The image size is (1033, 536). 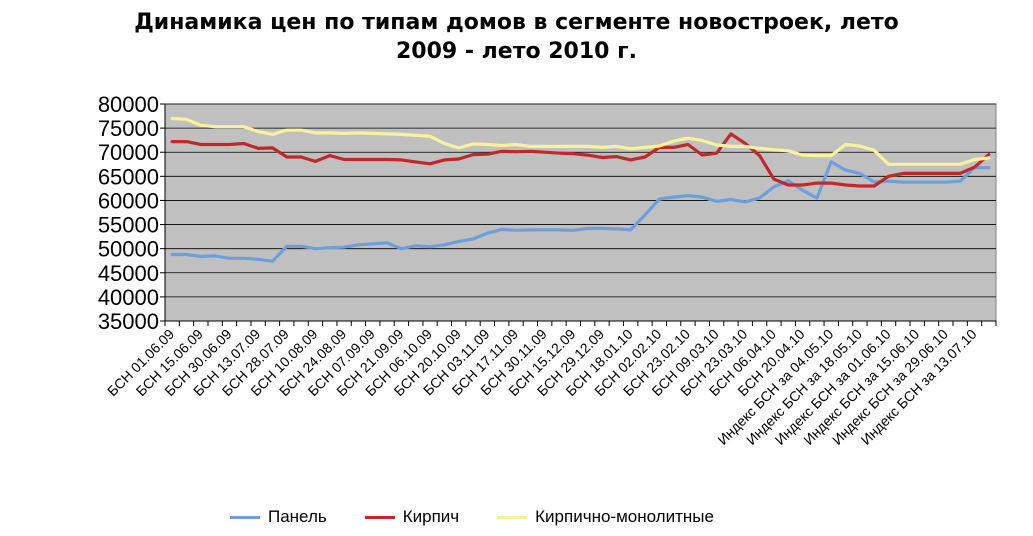 I want to click on legend-swatch-brick-monolithic, so click(x=512, y=517).